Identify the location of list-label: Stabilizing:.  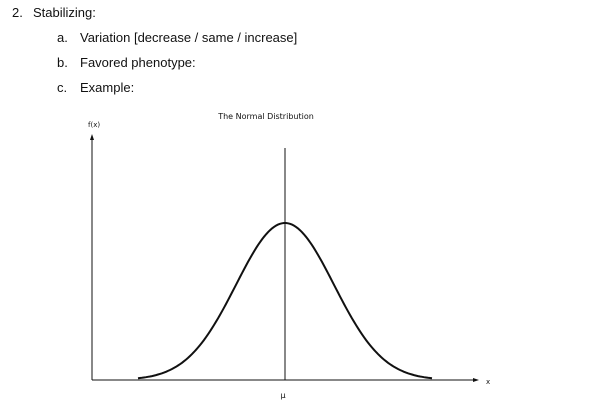
(64, 12).